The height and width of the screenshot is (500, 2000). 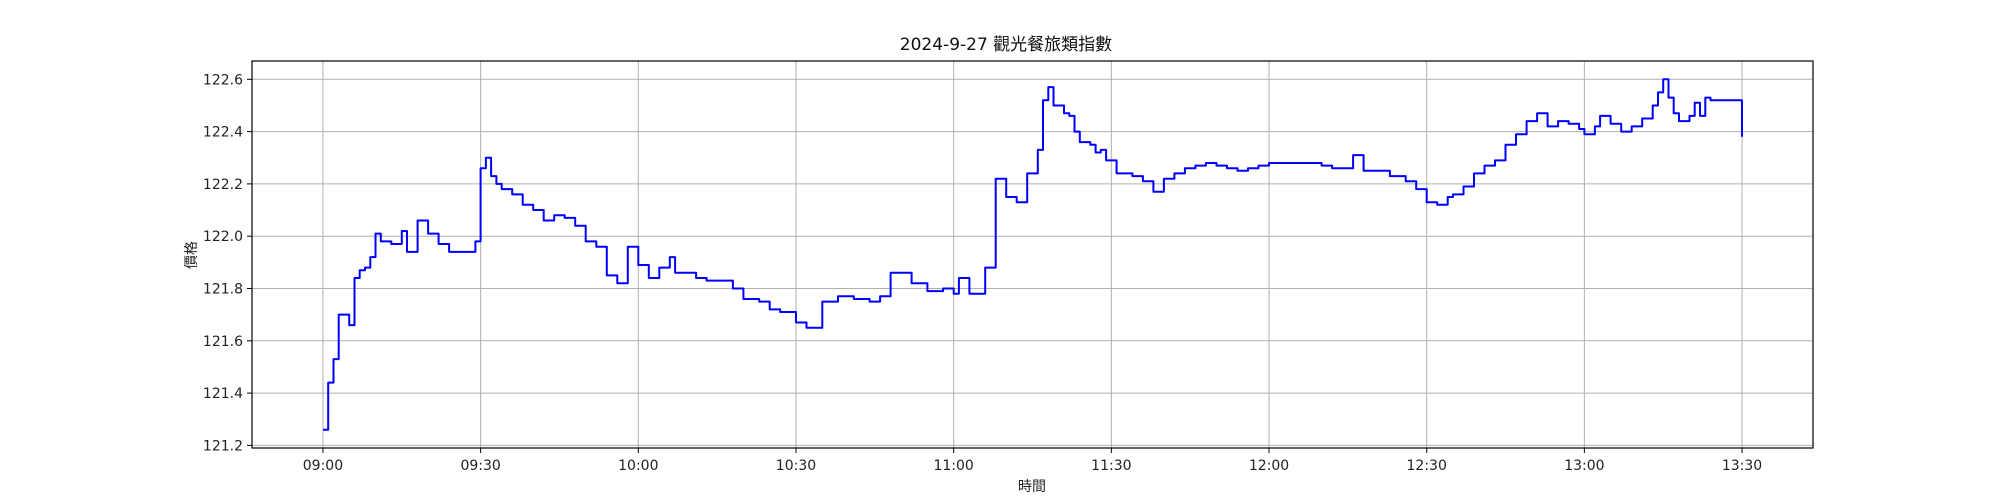 I want to click on x-tick-label: 11:00, so click(x=953, y=466).